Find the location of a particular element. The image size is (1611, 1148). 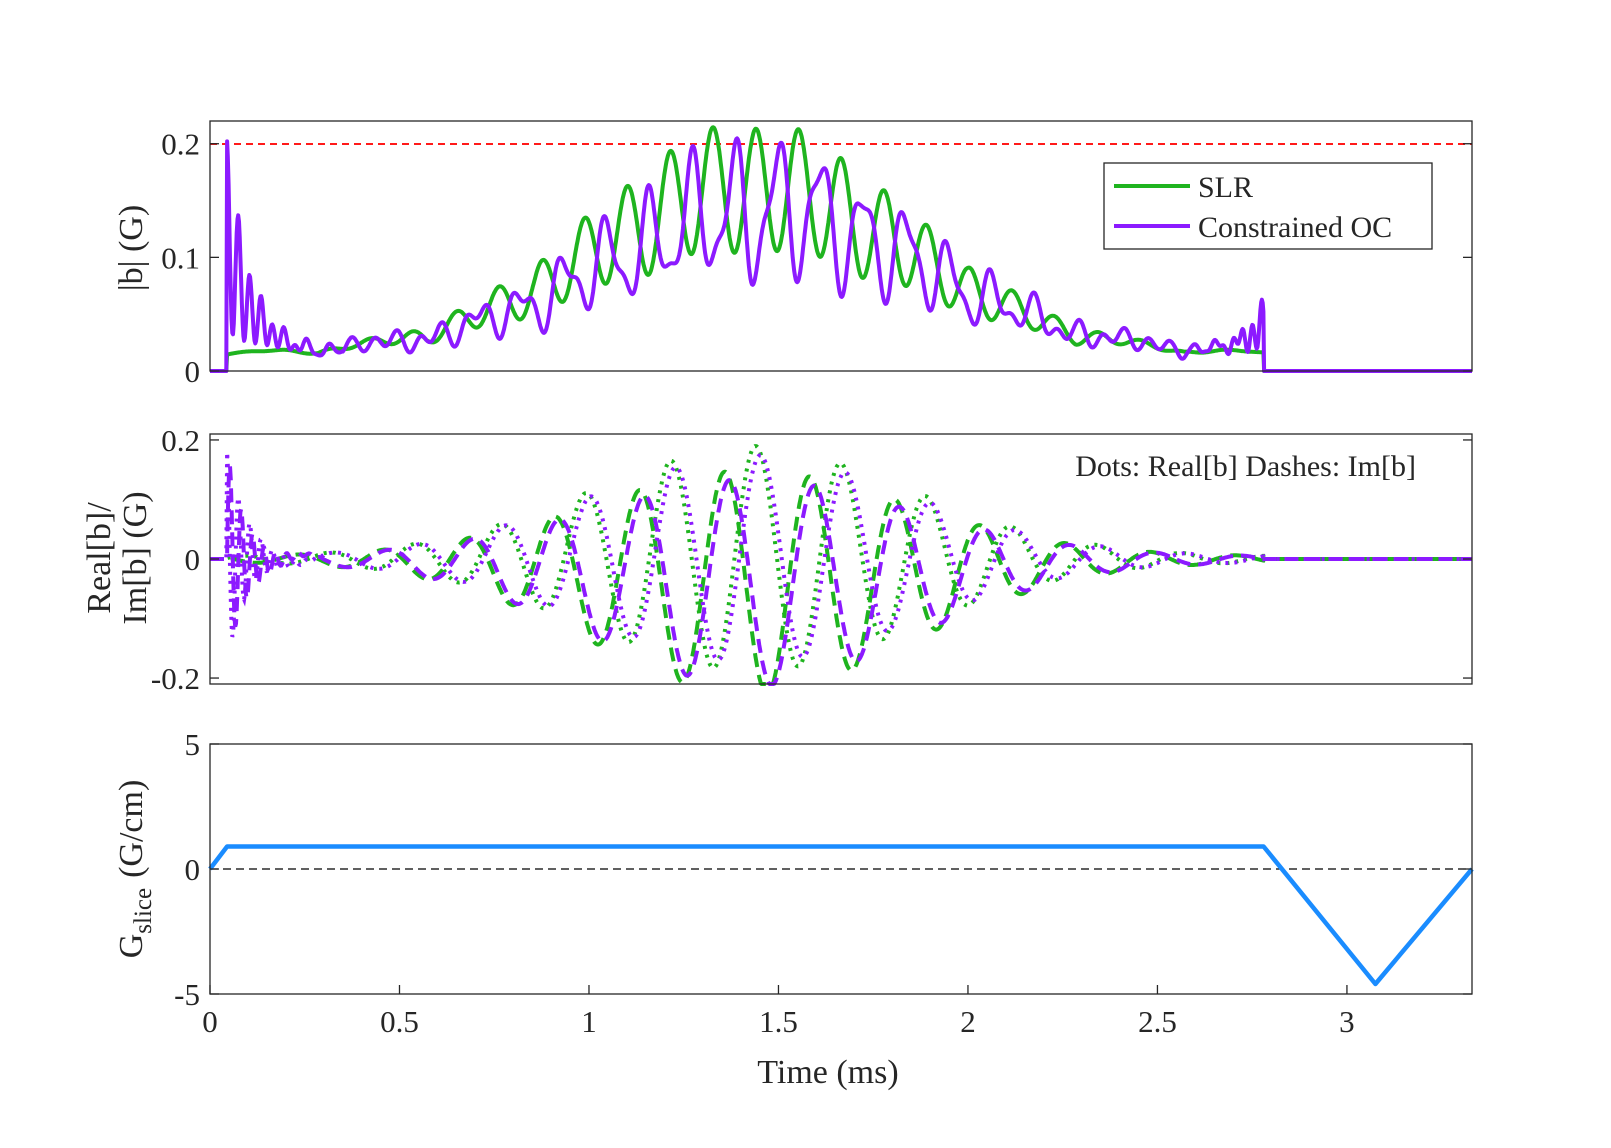

panel-bottom-y-tick-label: 0 is located at coordinates (193, 869).